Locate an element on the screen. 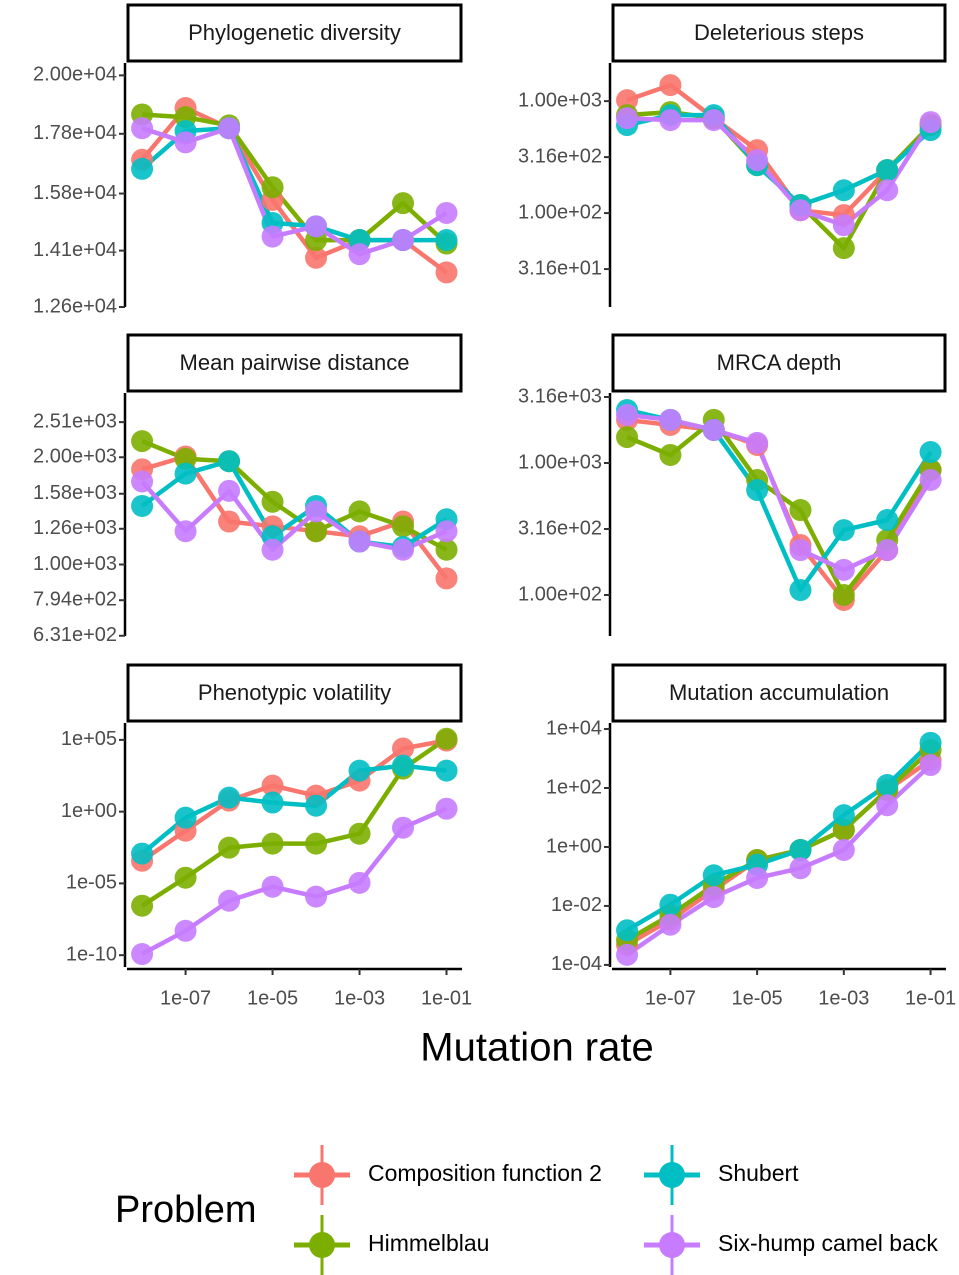 The image size is (959, 1275). y-tick-label: 2.51e+03 is located at coordinates (75, 421).